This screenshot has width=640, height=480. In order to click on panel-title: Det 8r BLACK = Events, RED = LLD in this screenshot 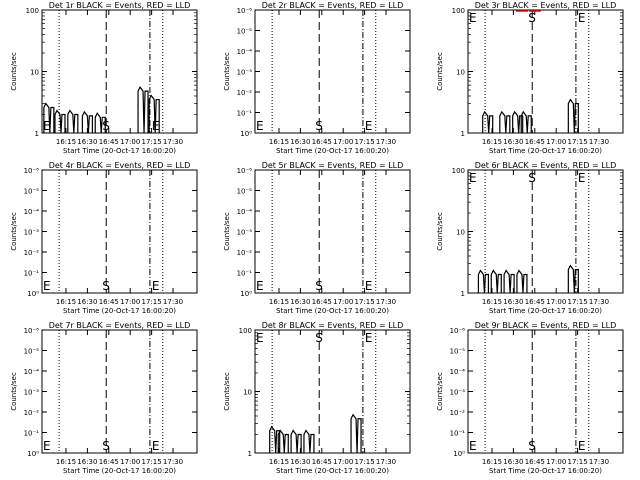, I will do `click(333, 325)`.